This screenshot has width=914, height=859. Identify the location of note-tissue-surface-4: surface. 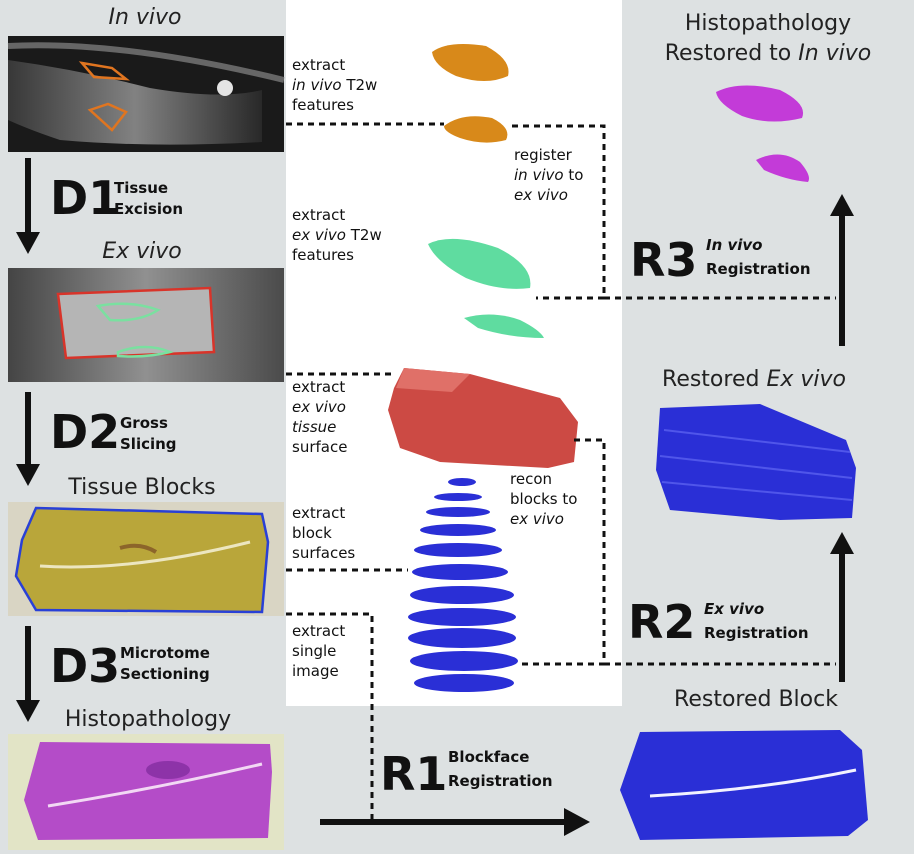
(319, 447).